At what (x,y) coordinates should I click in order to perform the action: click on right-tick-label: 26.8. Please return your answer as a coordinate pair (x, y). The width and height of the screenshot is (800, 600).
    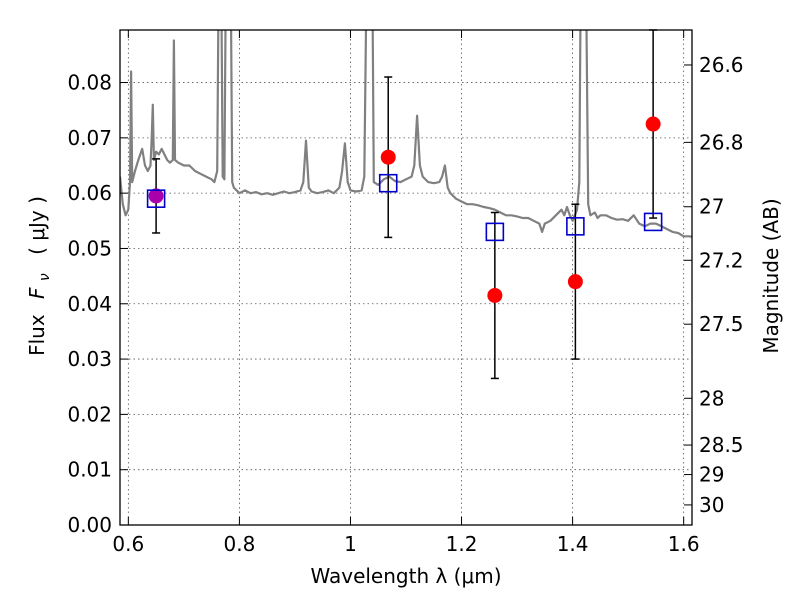
    Looking at the image, I should click on (721, 142).